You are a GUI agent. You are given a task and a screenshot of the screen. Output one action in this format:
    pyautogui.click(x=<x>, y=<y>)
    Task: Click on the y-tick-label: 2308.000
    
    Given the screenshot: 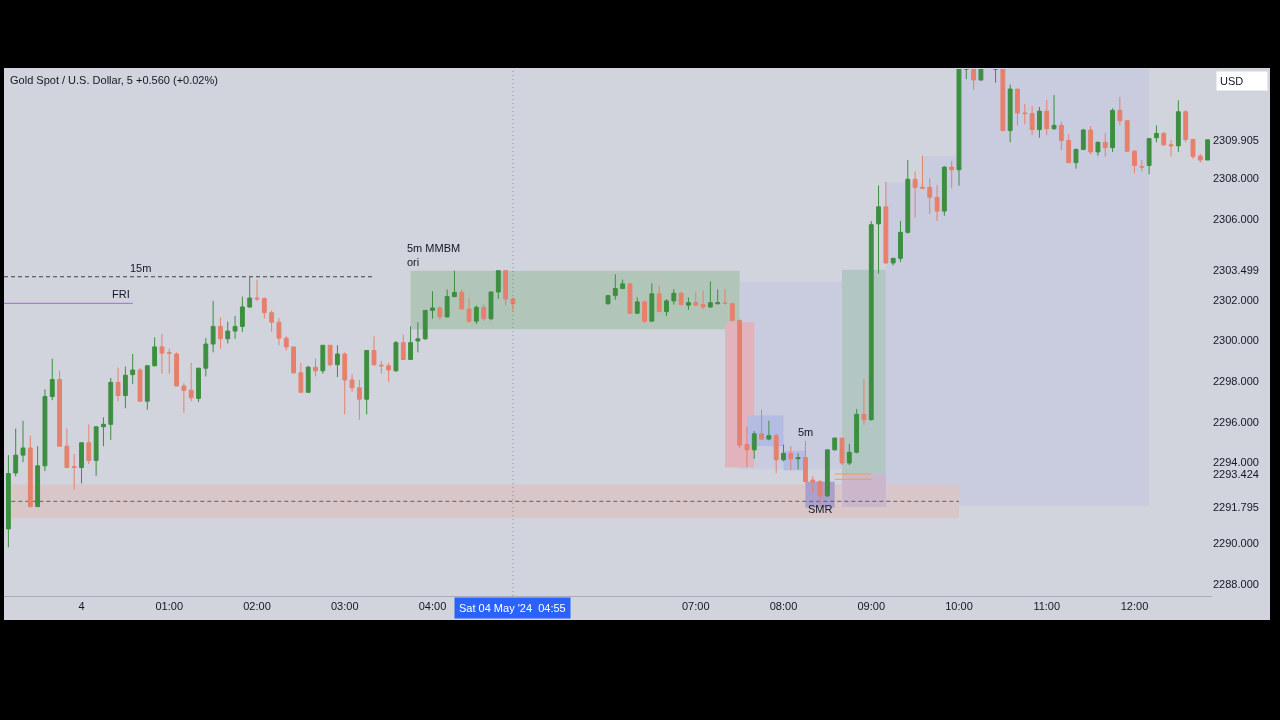 What is the action you would take?
    pyautogui.click(x=1236, y=178)
    